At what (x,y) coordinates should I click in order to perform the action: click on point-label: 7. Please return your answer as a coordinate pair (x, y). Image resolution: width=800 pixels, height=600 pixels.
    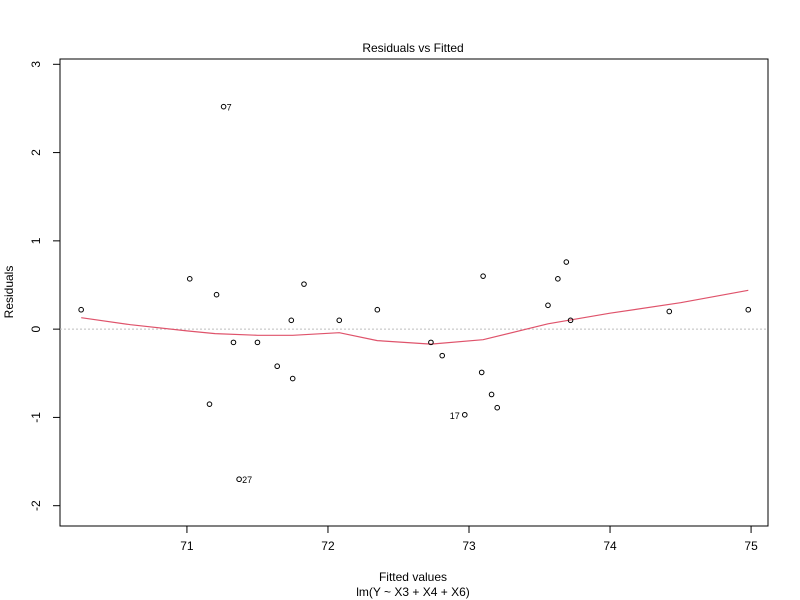
    Looking at the image, I should click on (229, 108).